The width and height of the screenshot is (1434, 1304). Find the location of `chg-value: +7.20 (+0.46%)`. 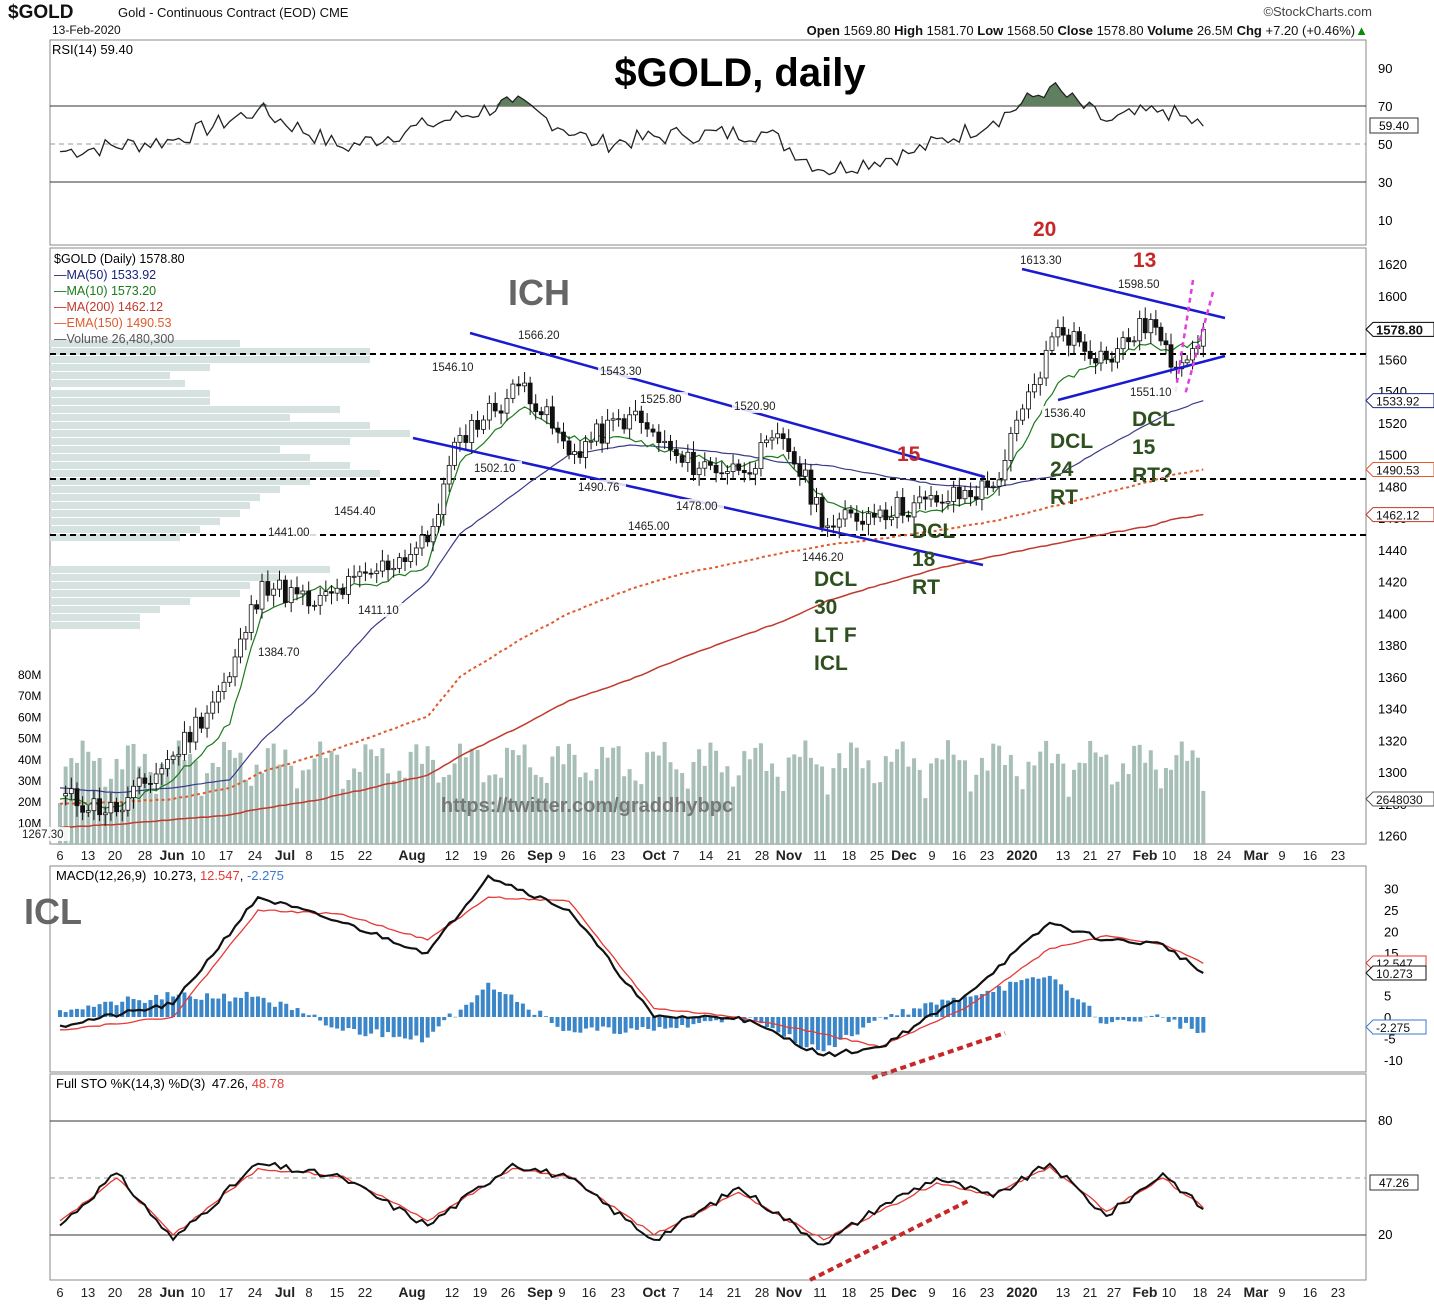

chg-value: +7.20 (+0.46%) is located at coordinates (1310, 30).